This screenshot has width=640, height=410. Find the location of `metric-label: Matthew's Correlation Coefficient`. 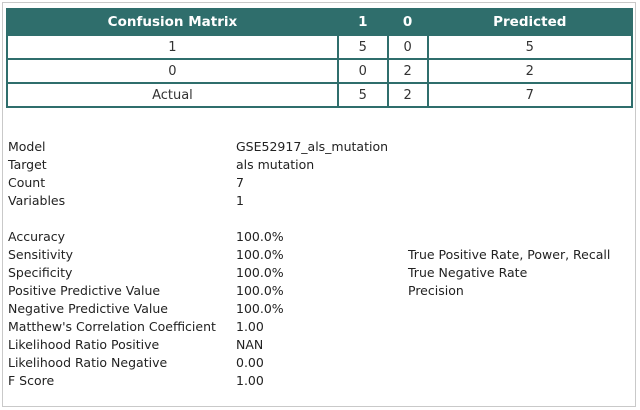

metric-label: Matthew's Correlation Coefficient is located at coordinates (112, 326).